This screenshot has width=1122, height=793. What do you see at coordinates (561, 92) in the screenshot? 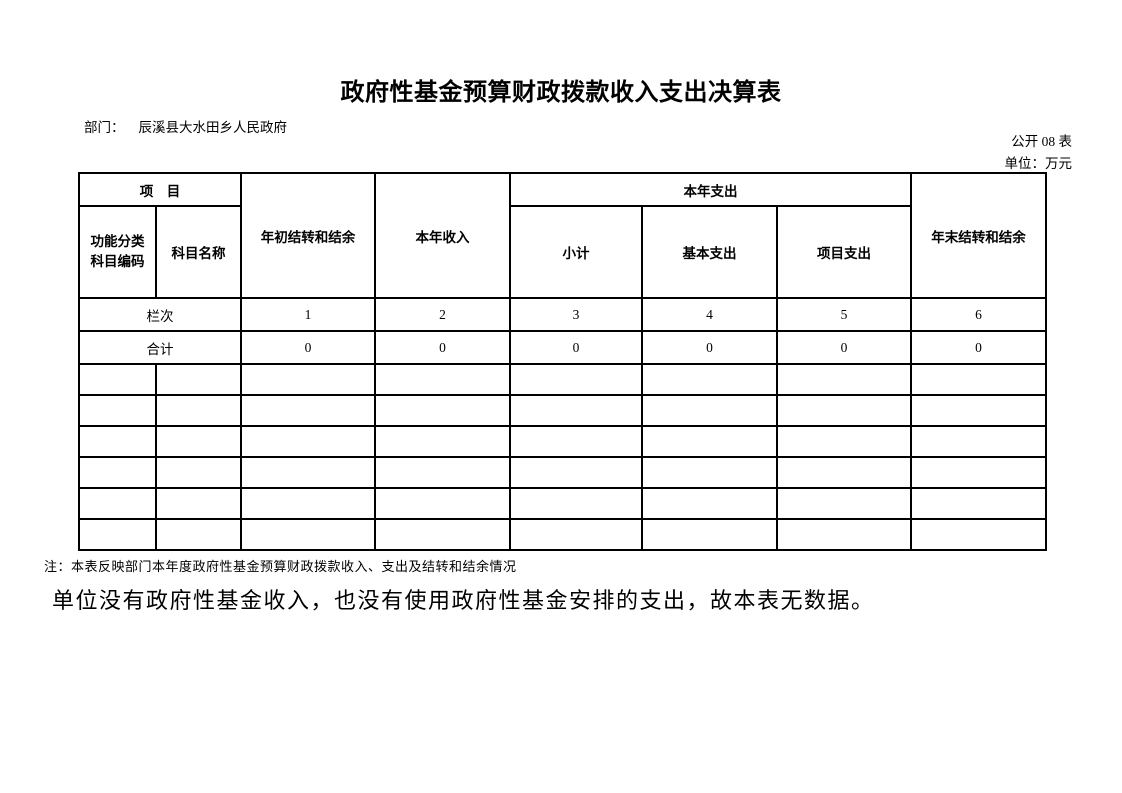
I see `page-title: 政府性基金预算财政拨款收入支出决算表` at bounding box center [561, 92].